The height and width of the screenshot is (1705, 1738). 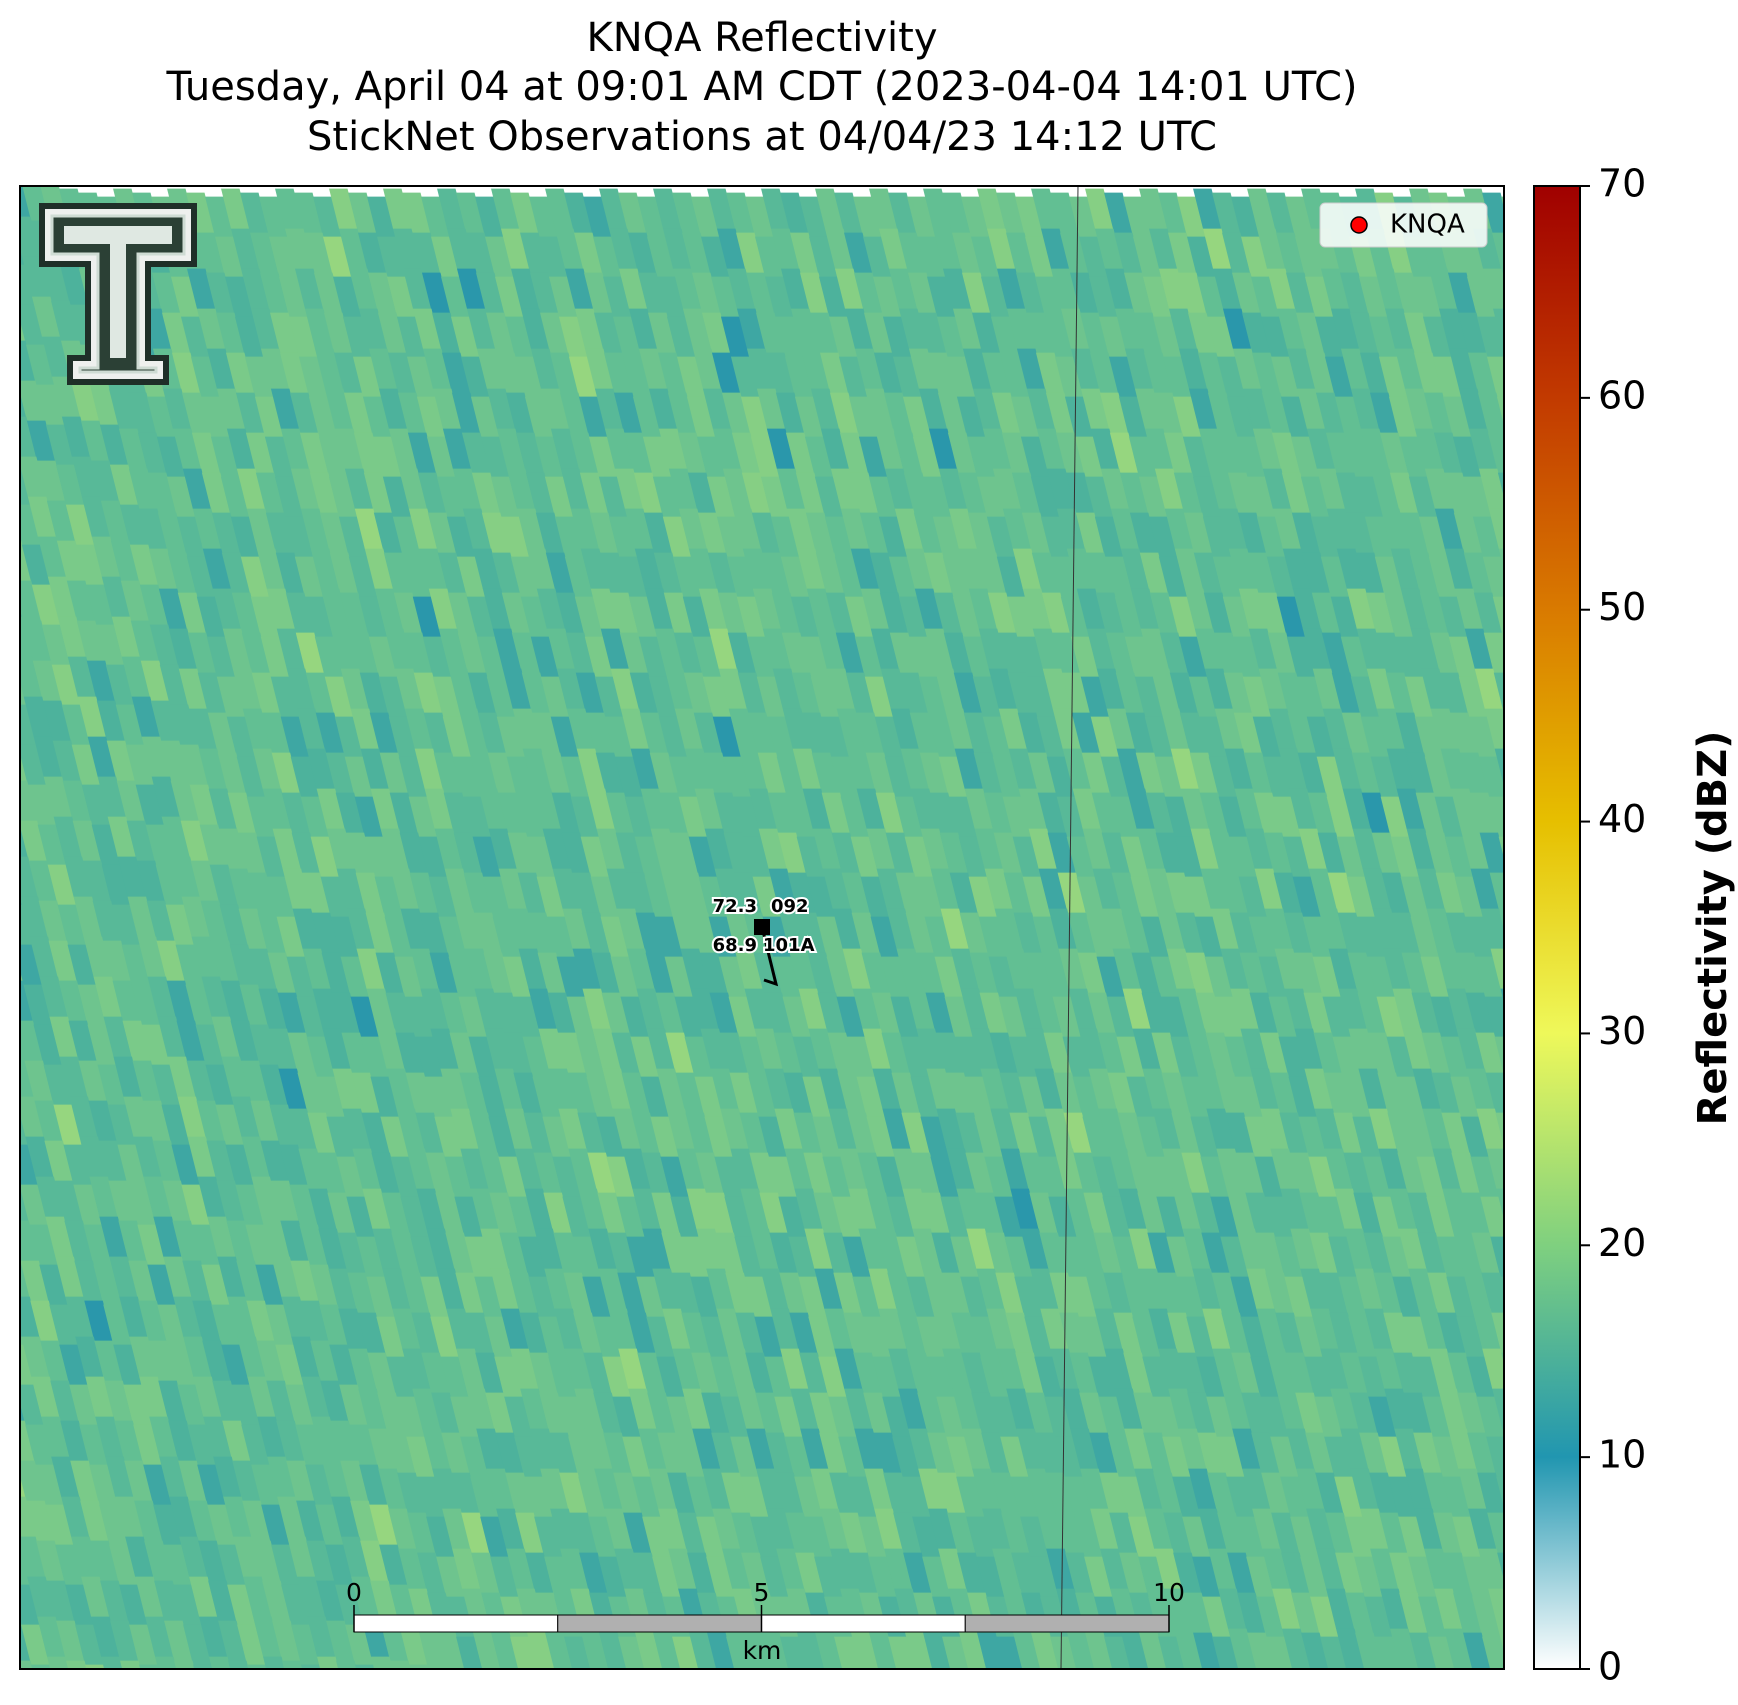 I want to click on scale-bar: 0 5 10 km, so click(x=765, y=1621).